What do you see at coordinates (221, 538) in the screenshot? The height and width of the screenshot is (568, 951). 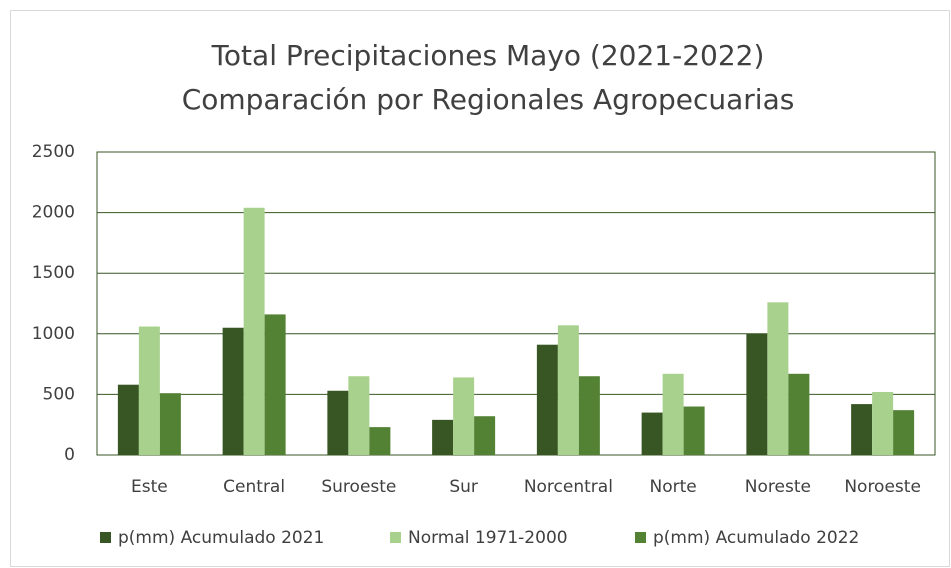 I see `legend-label: p(mm) Acumulado 2021` at bounding box center [221, 538].